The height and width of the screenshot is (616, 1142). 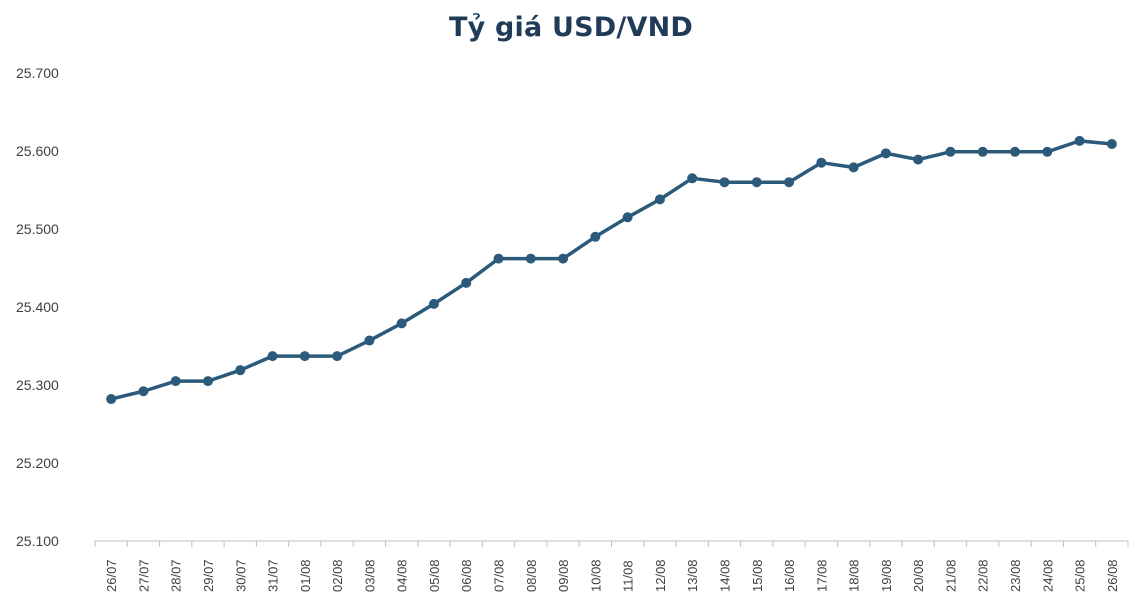 What do you see at coordinates (789, 575) in the screenshot?
I see `x-tick-label: 16/08` at bounding box center [789, 575].